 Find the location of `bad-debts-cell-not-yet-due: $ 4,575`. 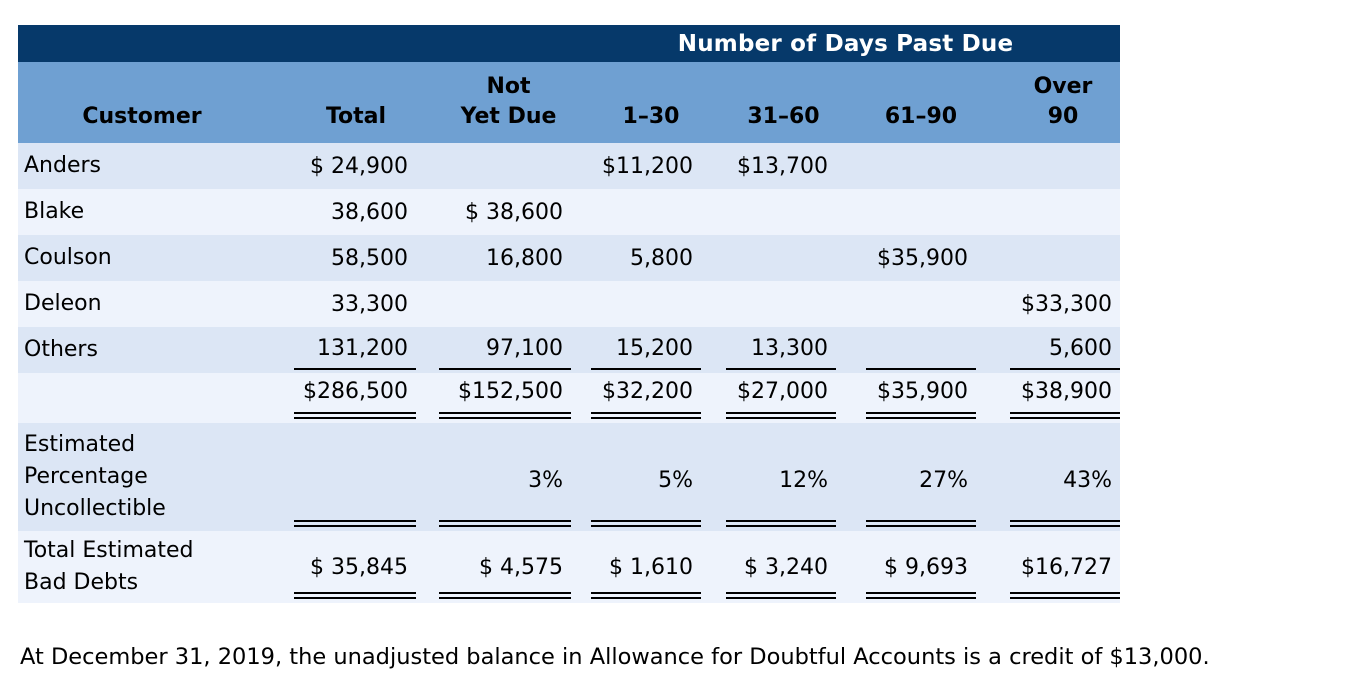

bad-debts-cell-not-yet-due: $ 4,575 is located at coordinates (493, 567).